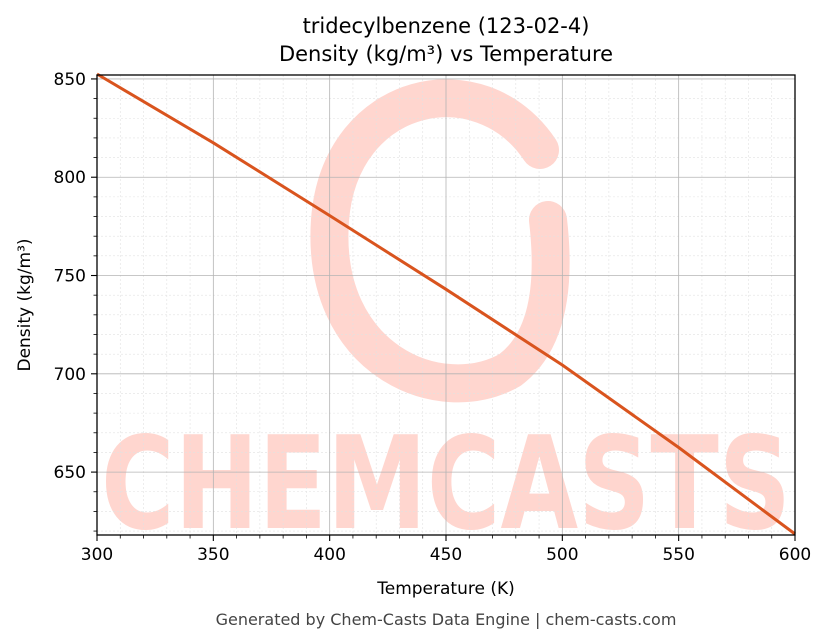  I want to click on y-tick-labels: 650 700 750 800 850, so click(70, 276).